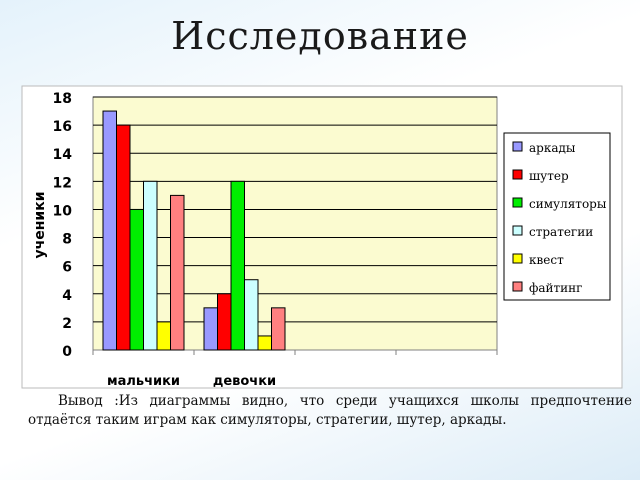 Image resolution: width=640 pixels, height=480 pixels. What do you see at coordinates (67, 268) in the screenshot?
I see `y-tick-label: 6` at bounding box center [67, 268].